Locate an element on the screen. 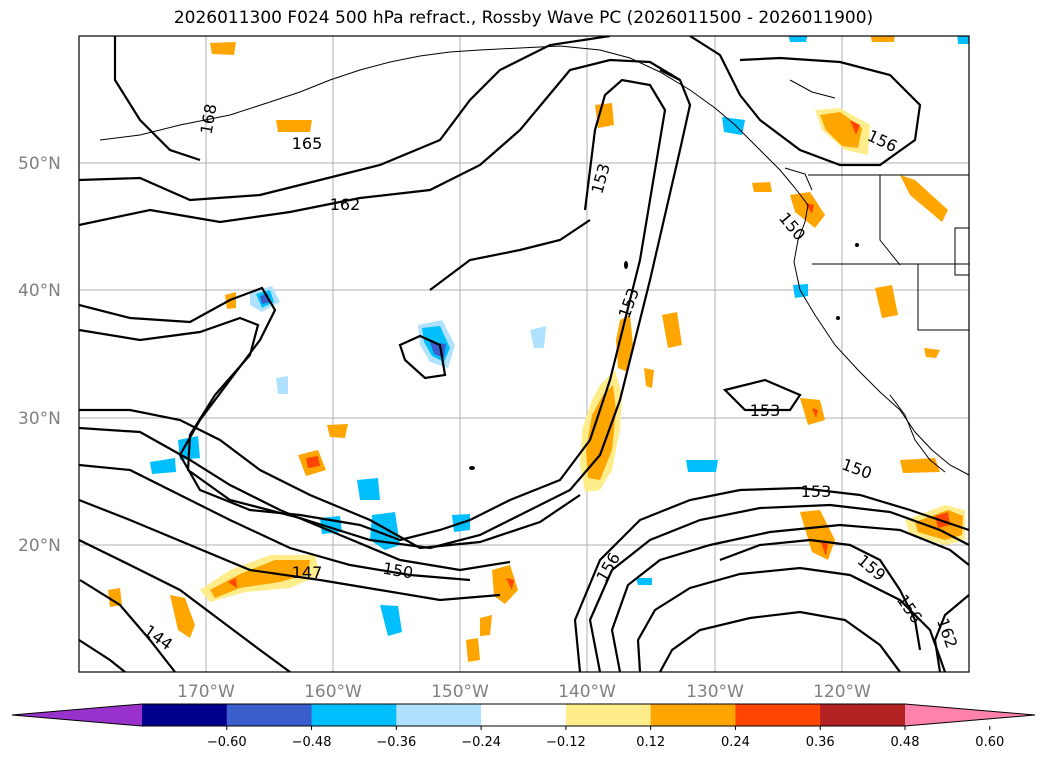  colorbar-tick-label: 0.12 is located at coordinates (650, 742).